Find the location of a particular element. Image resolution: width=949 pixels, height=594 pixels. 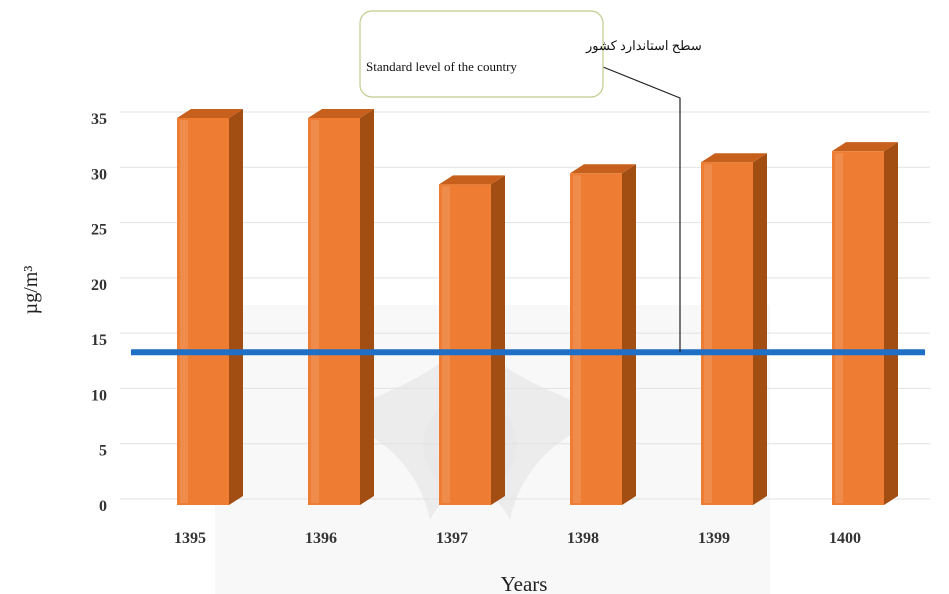

x-tick-label: 1399 is located at coordinates (714, 538).